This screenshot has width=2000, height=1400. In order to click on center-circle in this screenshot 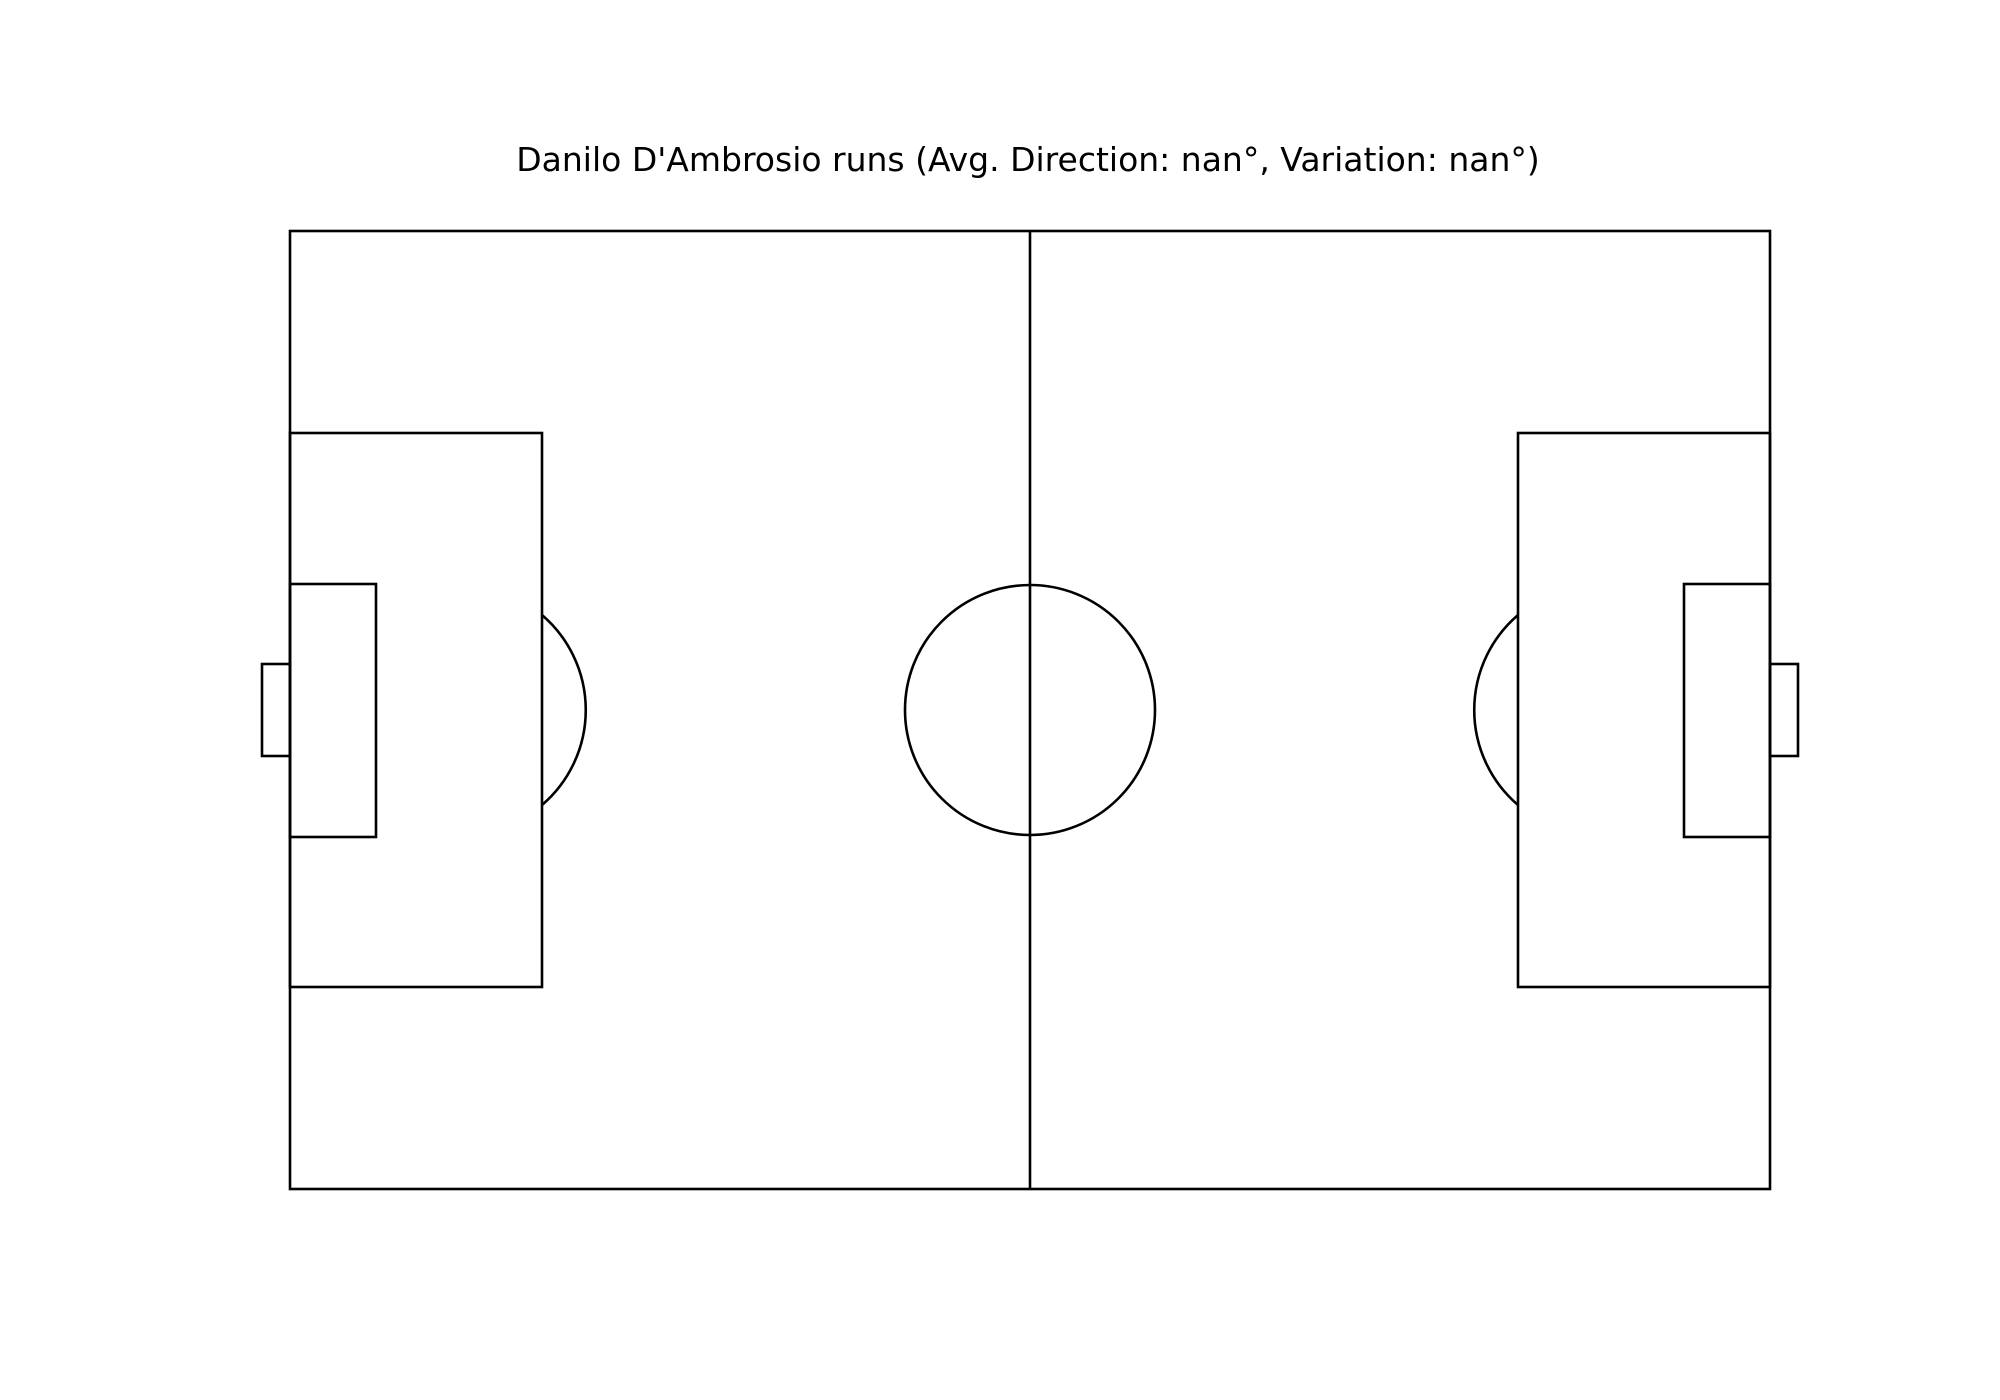, I will do `click(1030, 710)`.